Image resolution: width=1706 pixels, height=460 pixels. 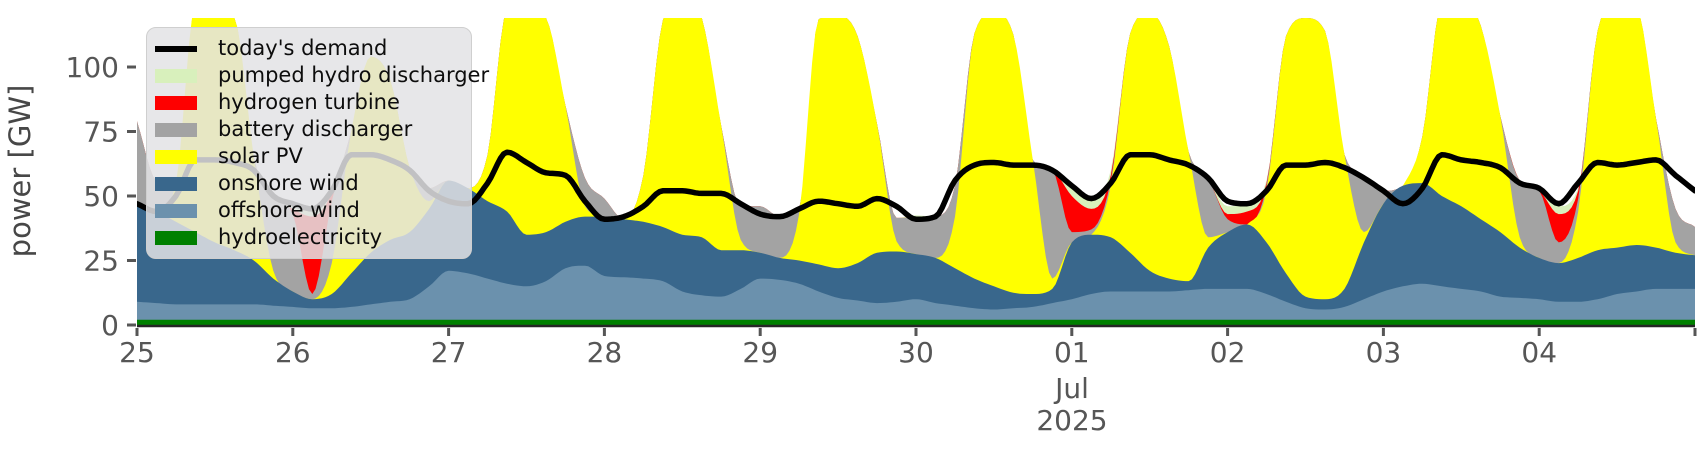 I want to click on solar-pv-swatch-icon, so click(x=176, y=156).